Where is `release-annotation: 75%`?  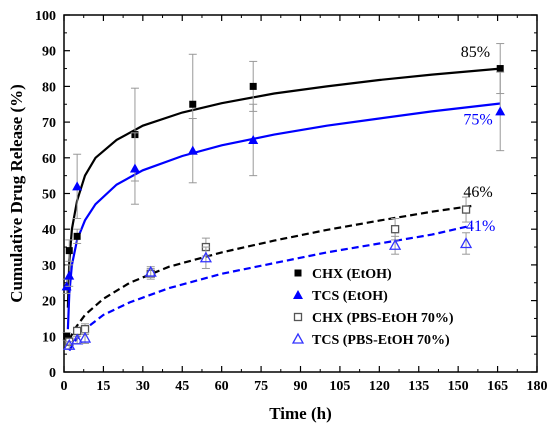 release-annotation: 75% is located at coordinates (477, 120).